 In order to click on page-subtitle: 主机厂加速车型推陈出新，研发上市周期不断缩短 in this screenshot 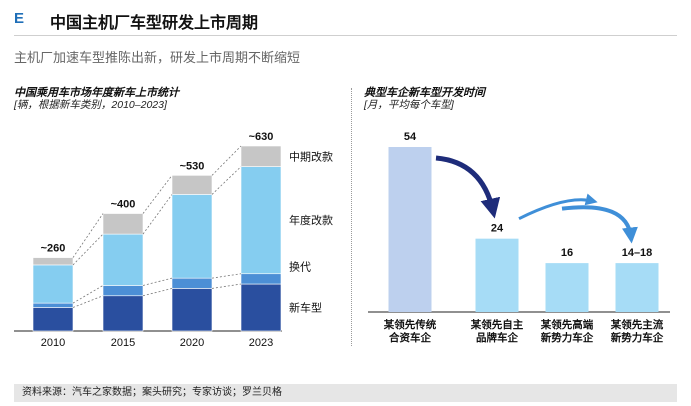, I will do `click(157, 57)`.